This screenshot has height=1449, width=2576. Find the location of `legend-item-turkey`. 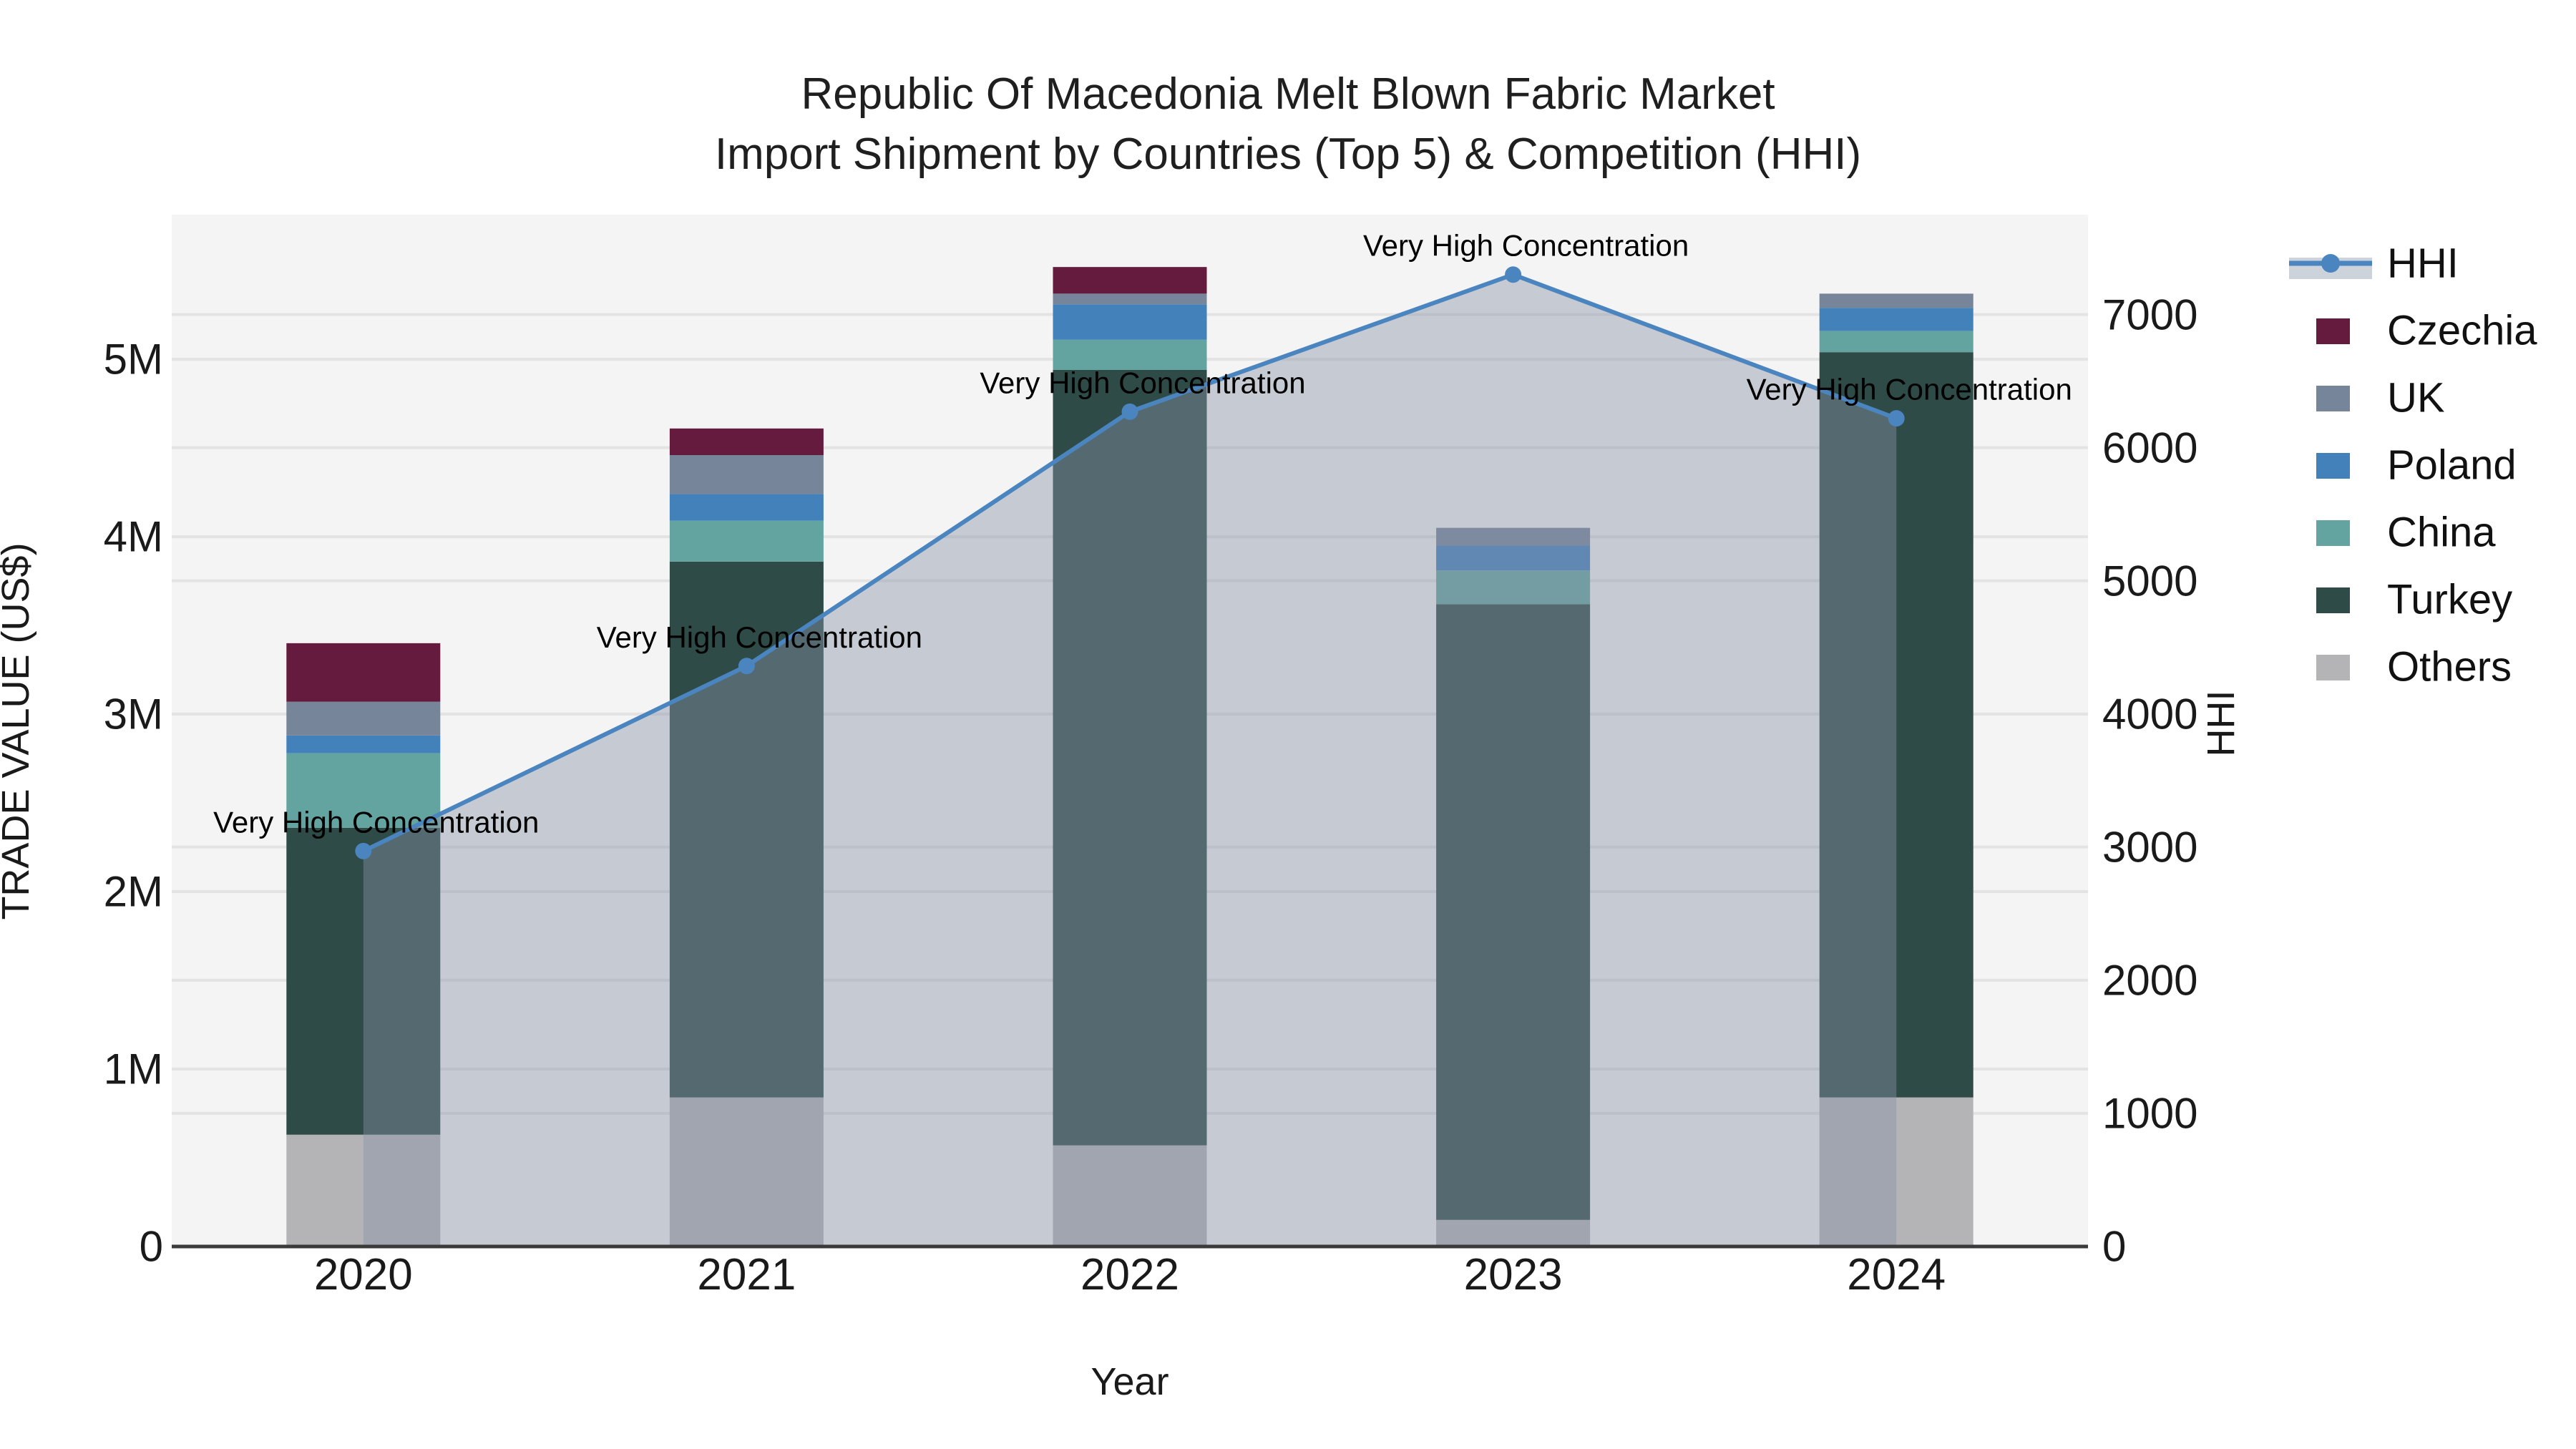

legend-item-turkey is located at coordinates (2331, 599).